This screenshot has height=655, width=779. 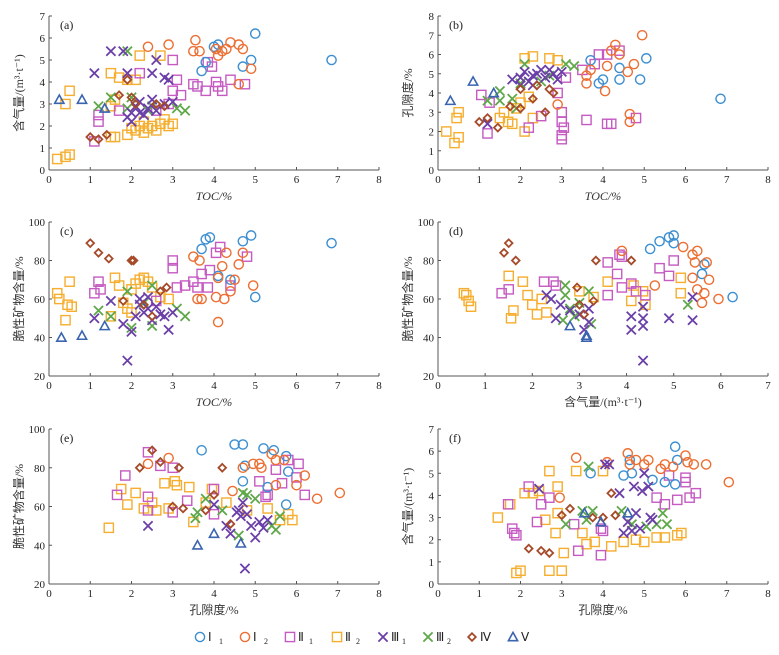 What do you see at coordinates (40, 300) in the screenshot?
I see `y-tick-label: 60` at bounding box center [40, 300].